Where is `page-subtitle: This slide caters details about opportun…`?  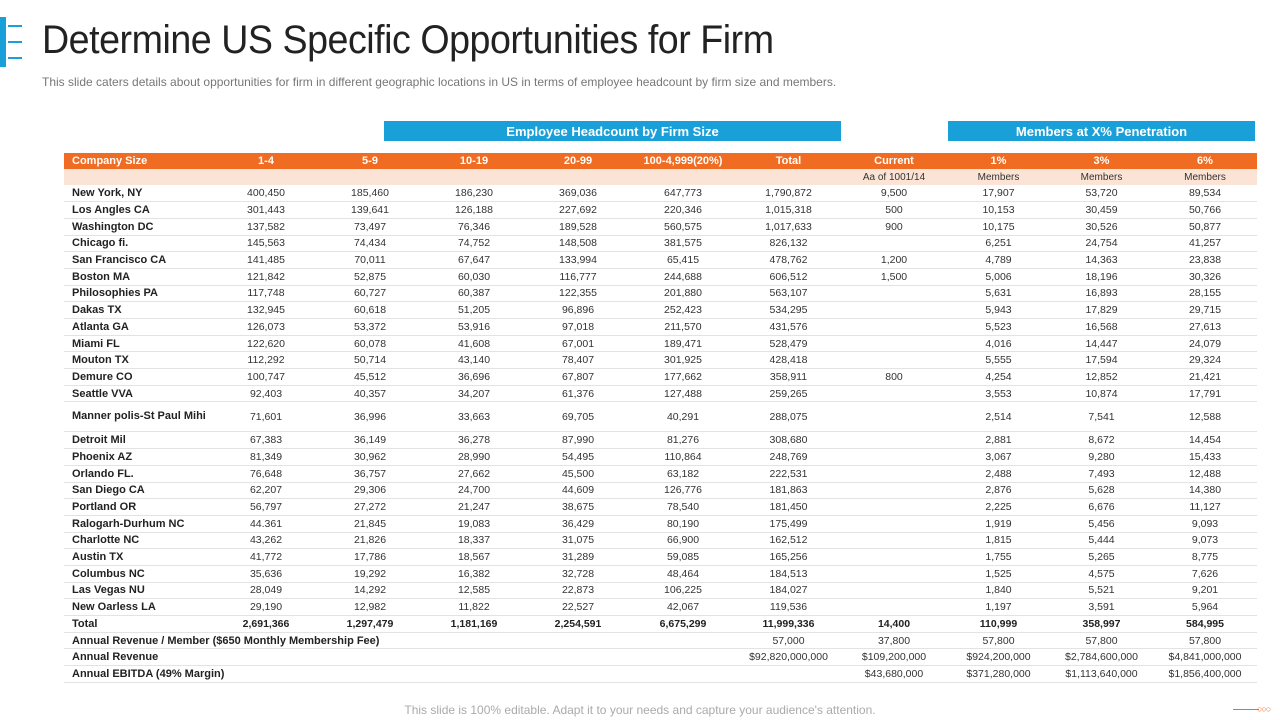 page-subtitle: This slide caters details about opportun… is located at coordinates (439, 82).